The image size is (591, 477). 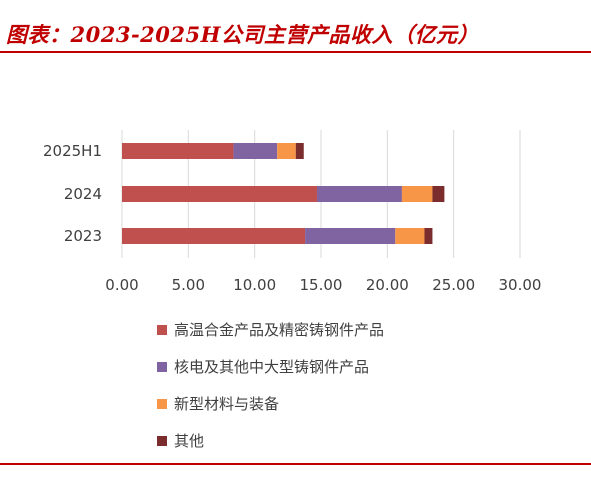 I want to click on legend-label: 其他, so click(x=189, y=441).